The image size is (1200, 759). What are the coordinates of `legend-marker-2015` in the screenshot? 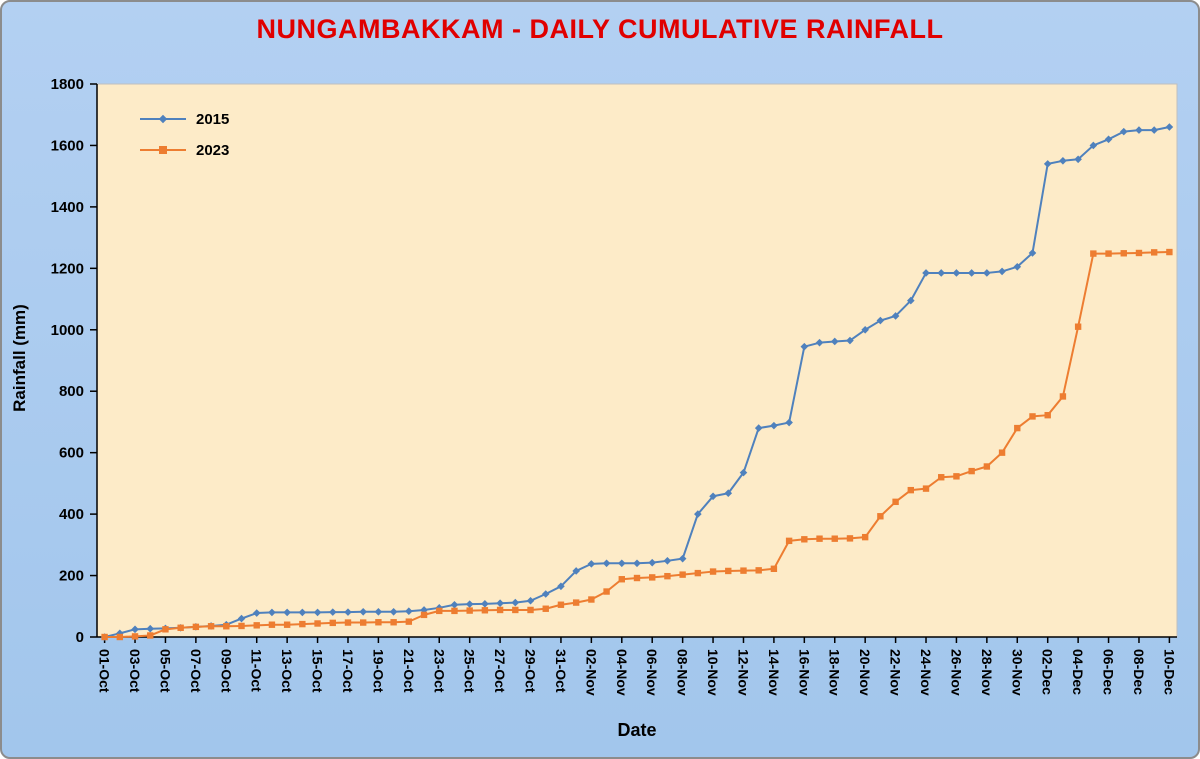 It's located at (163, 119).